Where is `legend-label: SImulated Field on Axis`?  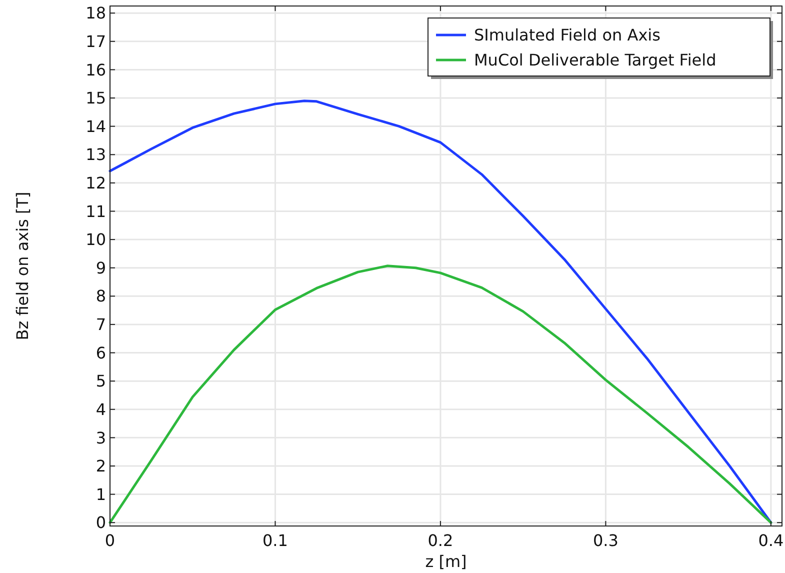
legend-label: SImulated Field on Axis is located at coordinates (567, 35).